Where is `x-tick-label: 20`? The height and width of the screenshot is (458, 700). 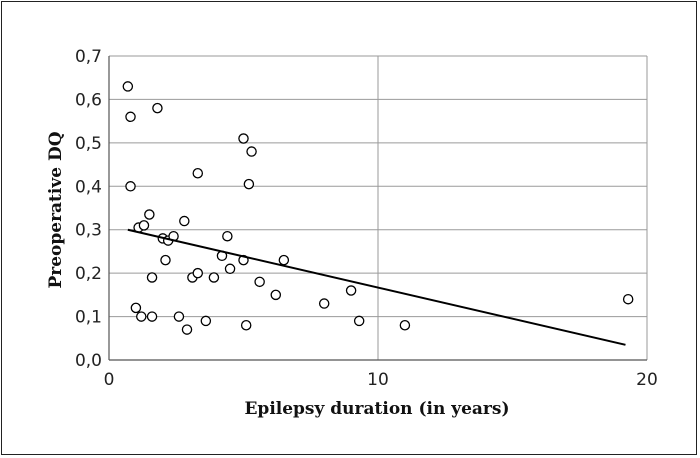 x-tick-label: 20 is located at coordinates (647, 380).